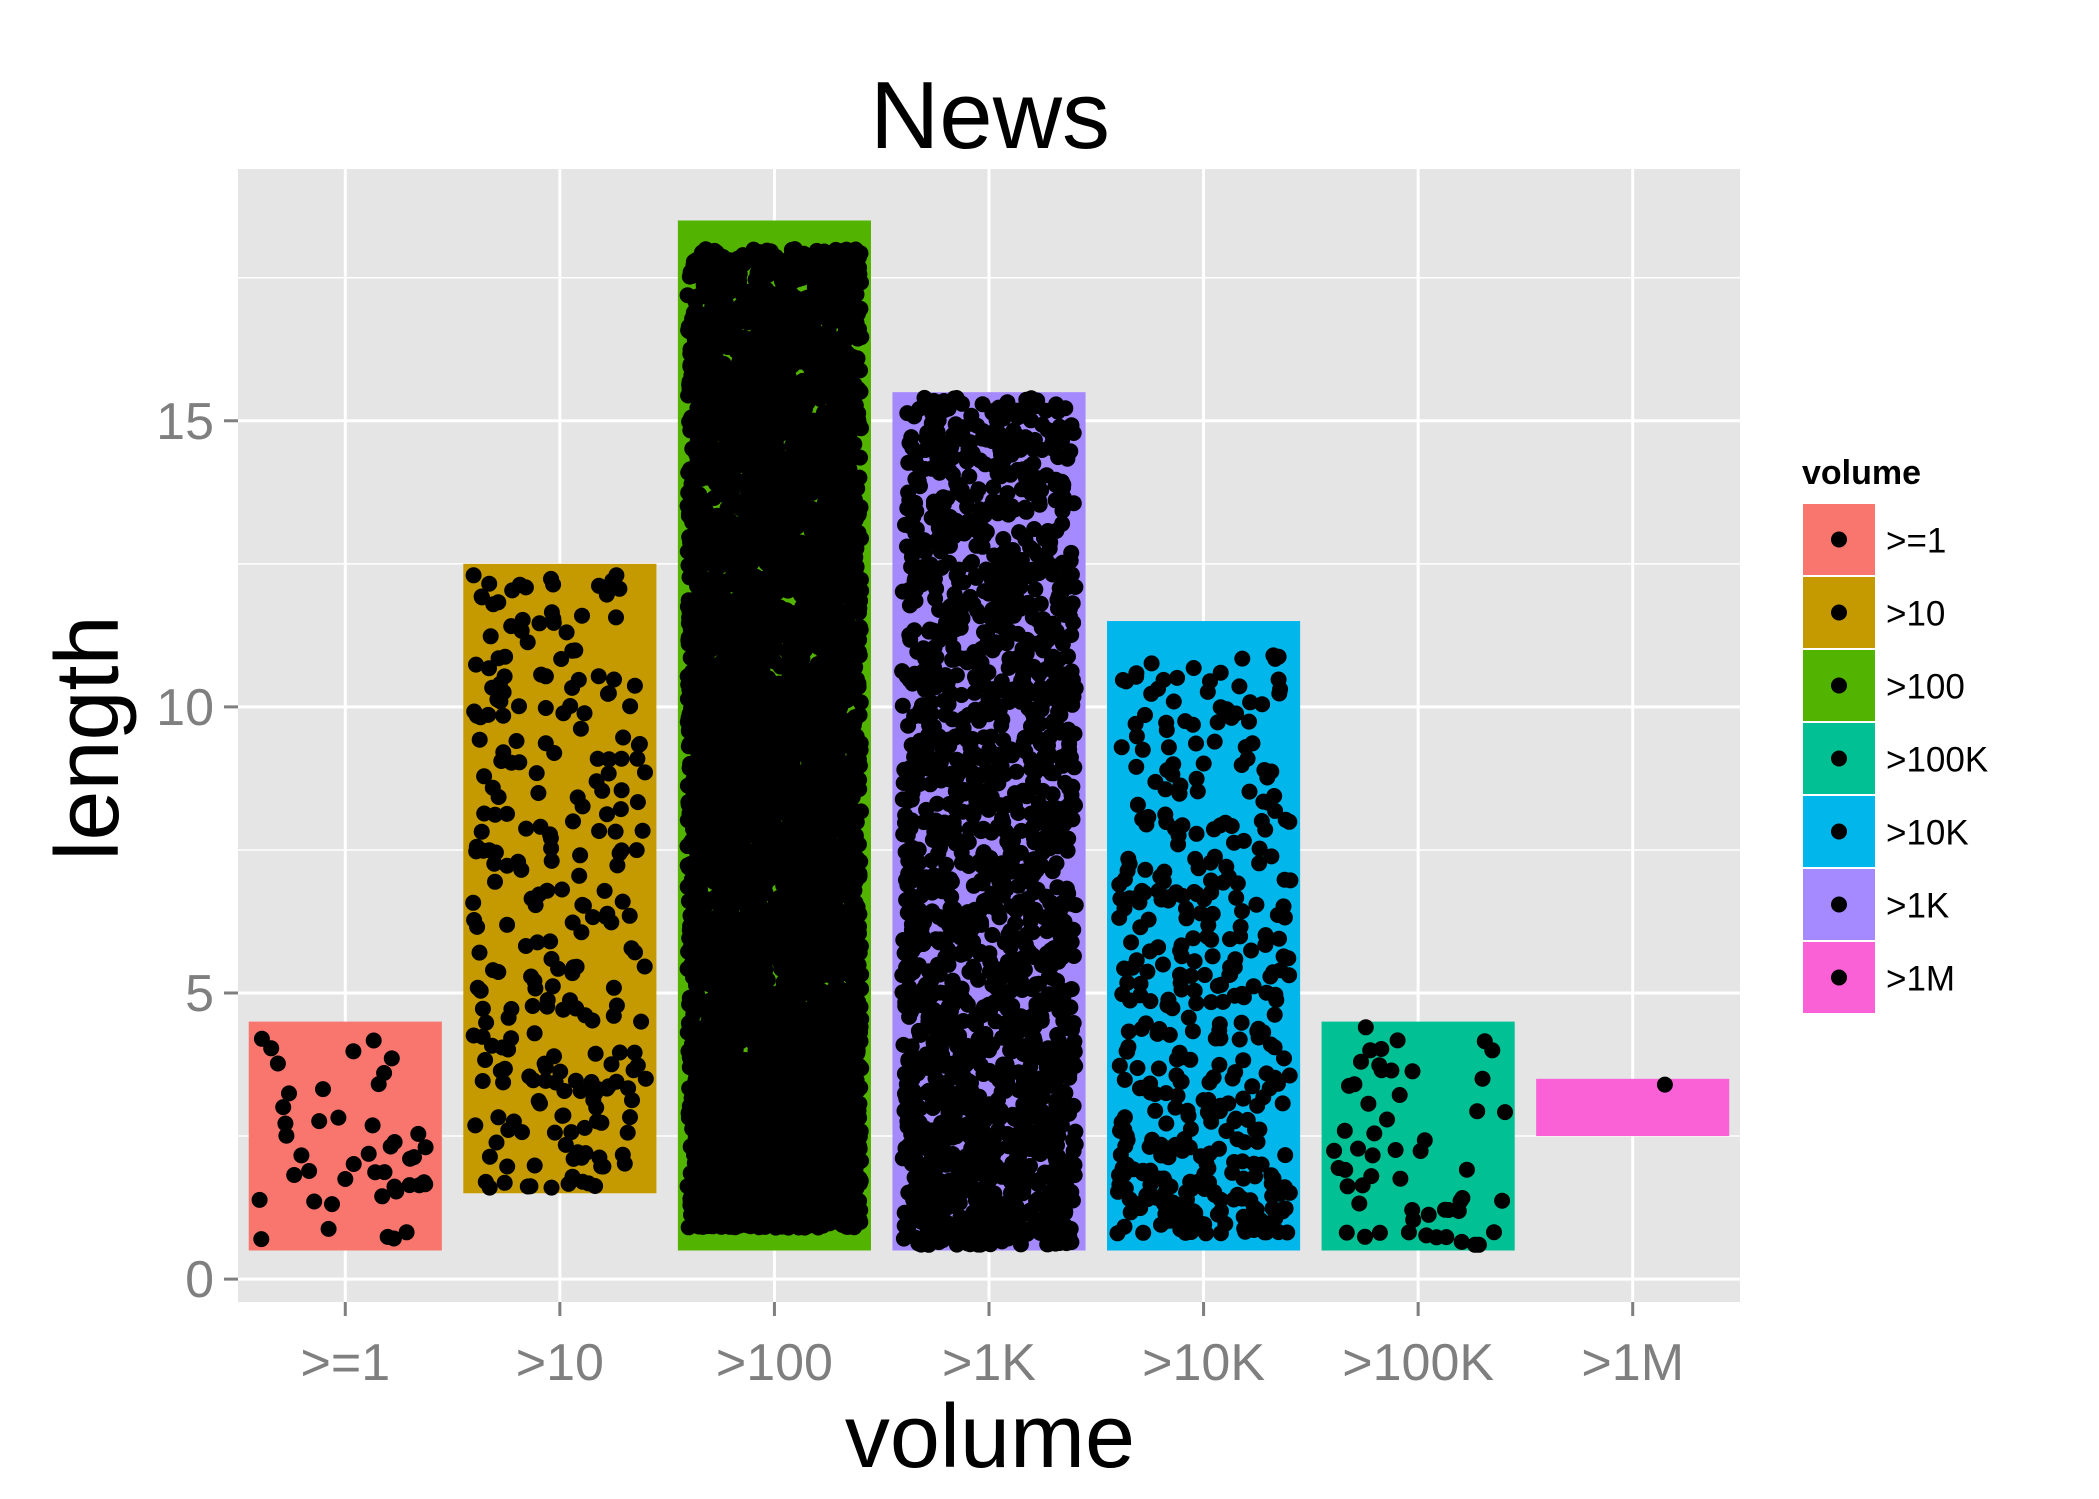  I want to click on bar->1M, so click(1633, 1107).